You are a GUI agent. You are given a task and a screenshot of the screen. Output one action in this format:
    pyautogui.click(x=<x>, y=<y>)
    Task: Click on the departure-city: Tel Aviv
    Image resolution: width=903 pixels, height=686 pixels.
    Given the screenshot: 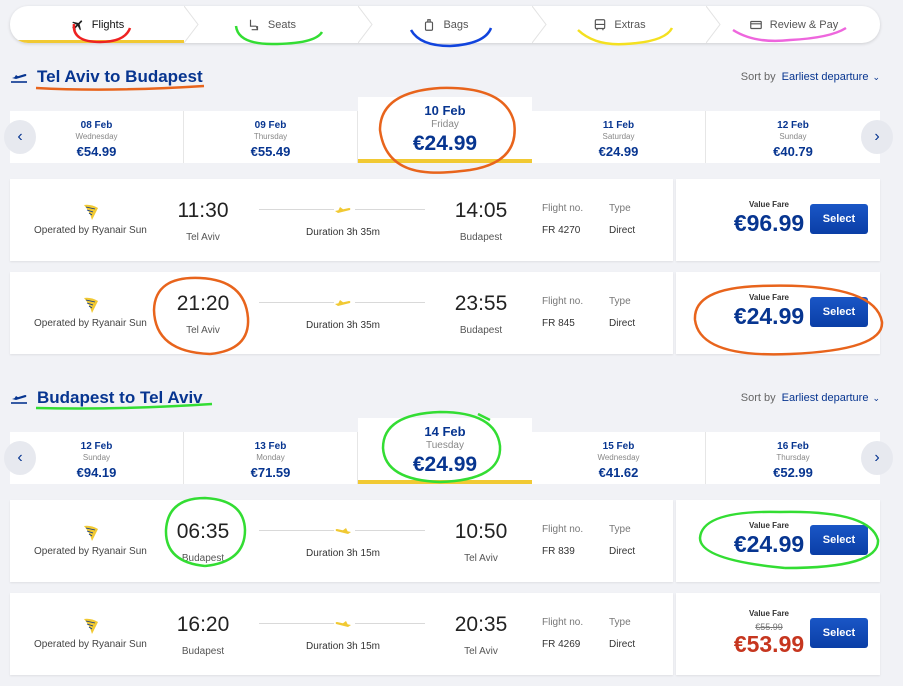 What is the action you would take?
    pyautogui.click(x=203, y=330)
    